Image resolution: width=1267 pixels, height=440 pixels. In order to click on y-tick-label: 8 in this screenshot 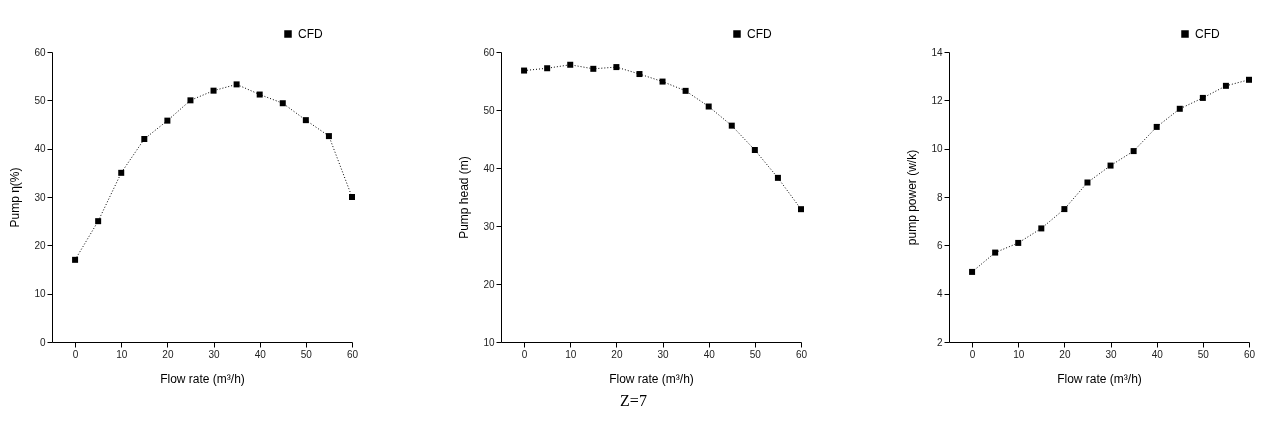, I will do `click(939, 197)`.